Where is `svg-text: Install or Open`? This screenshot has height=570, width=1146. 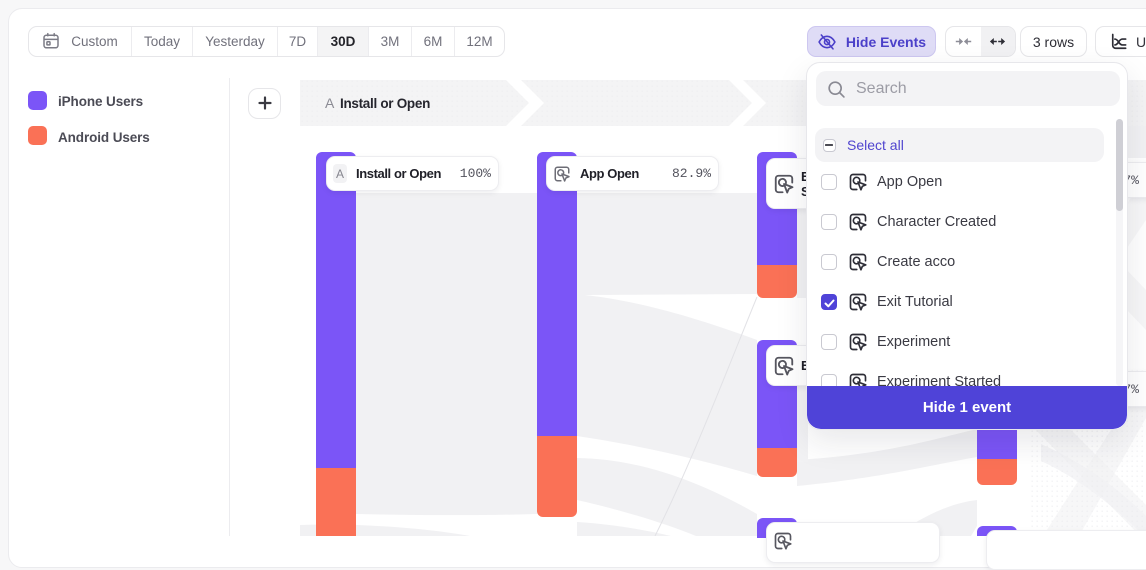 svg-text: Install or Open is located at coordinates (385, 103).